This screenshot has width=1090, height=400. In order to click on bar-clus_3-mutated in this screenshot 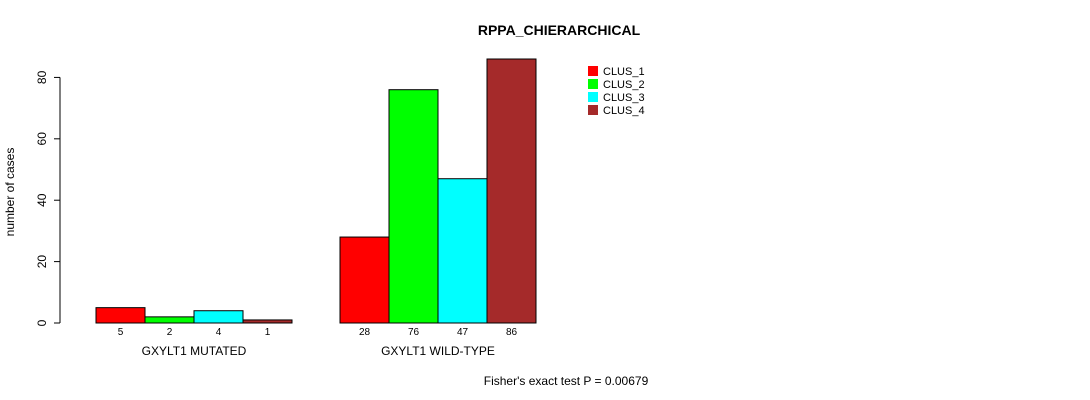, I will do `click(218, 317)`.